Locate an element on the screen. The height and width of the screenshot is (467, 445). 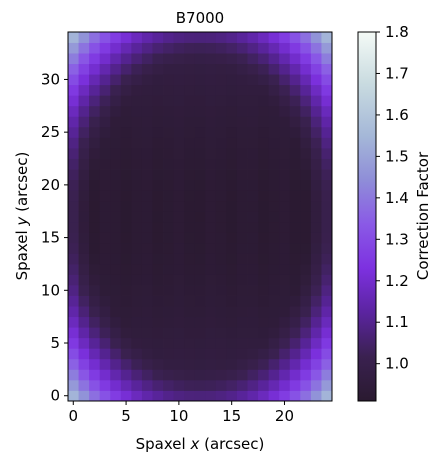
colorbar-tick-label: 1.7 is located at coordinates (397, 73).